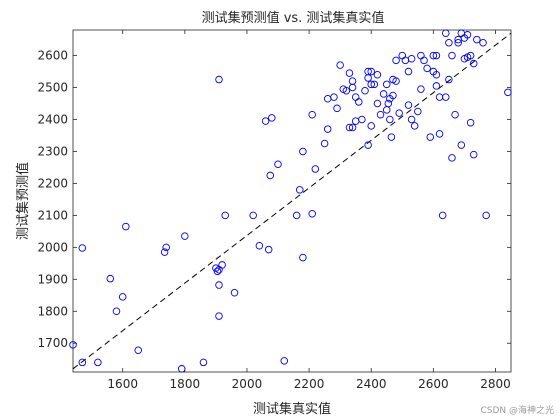 The height and width of the screenshot is (420, 560). What do you see at coordinates (52, 279) in the screenshot?
I see `y-tick-label: 1900` at bounding box center [52, 279].